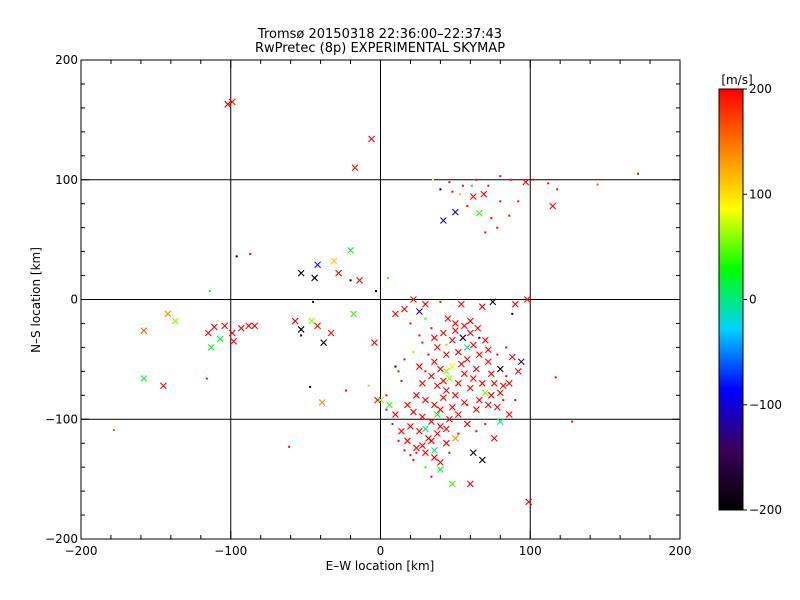 The width and height of the screenshot is (800, 600). I want to click on x-tick-label: −200, so click(81, 551).